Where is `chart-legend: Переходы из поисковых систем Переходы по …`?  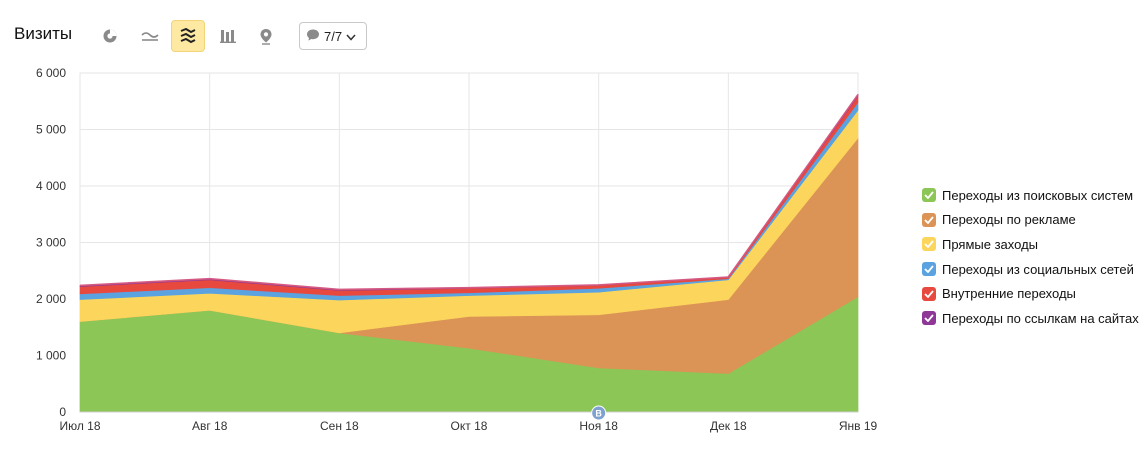
chart-legend: Переходы из поисковых систем Переходы по … is located at coordinates (1030, 257).